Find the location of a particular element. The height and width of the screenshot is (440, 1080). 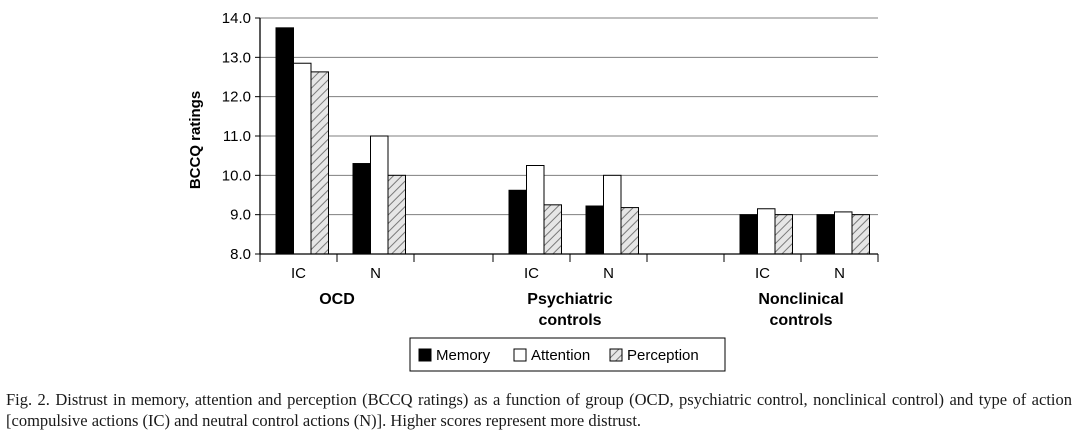

legend: Memory Attention Perception is located at coordinates (567, 354).